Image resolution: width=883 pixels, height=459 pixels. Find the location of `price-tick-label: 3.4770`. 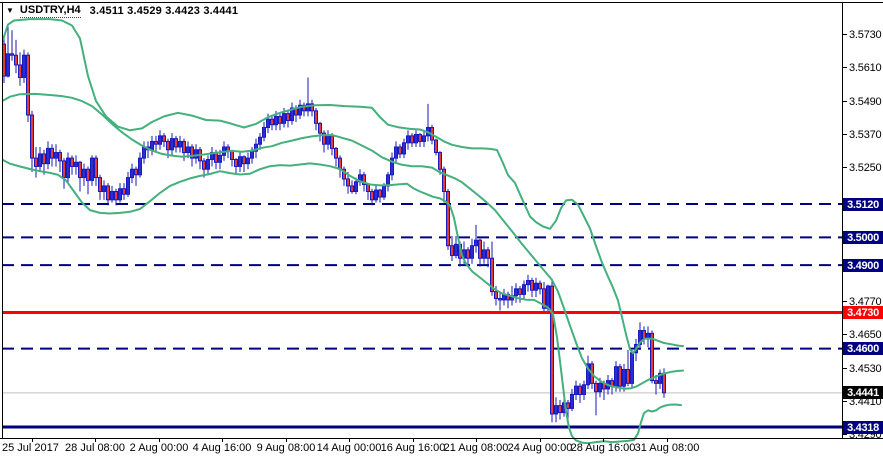

price-tick-label: 3.4770 is located at coordinates (863, 301).